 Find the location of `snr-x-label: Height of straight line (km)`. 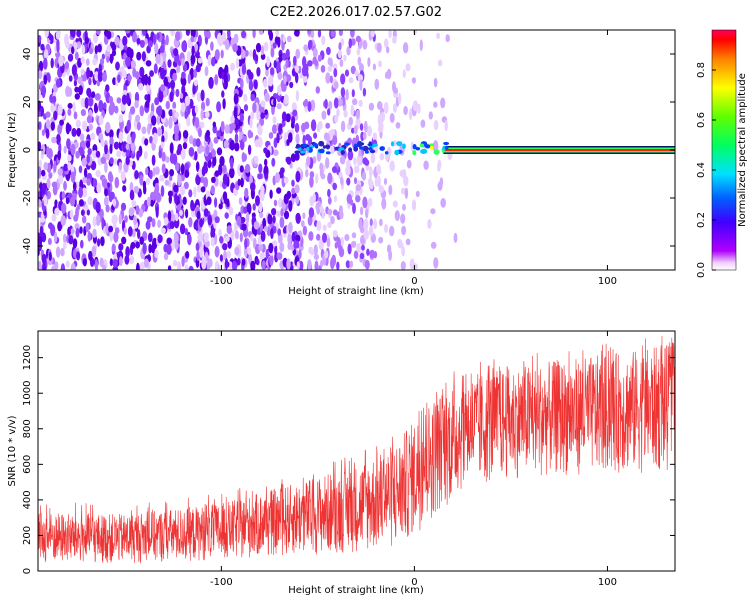

snr-x-label: Height of straight line (km) is located at coordinates (356, 590).